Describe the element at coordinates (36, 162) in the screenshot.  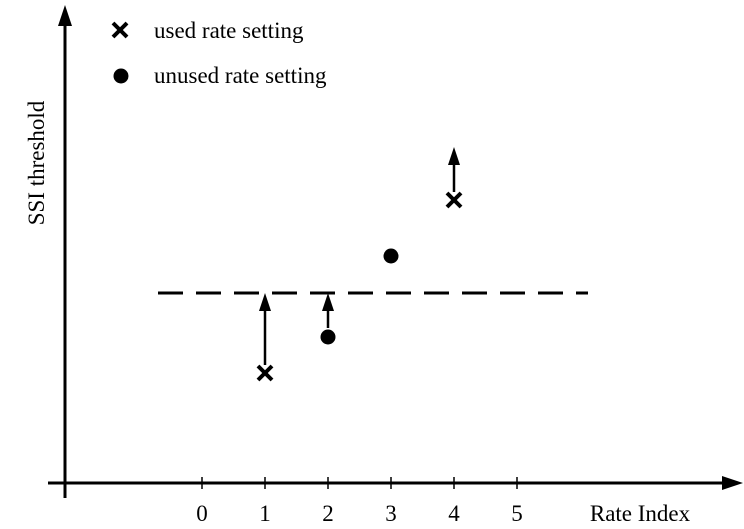
I see `y-axis-label: SSI threshold` at that location.